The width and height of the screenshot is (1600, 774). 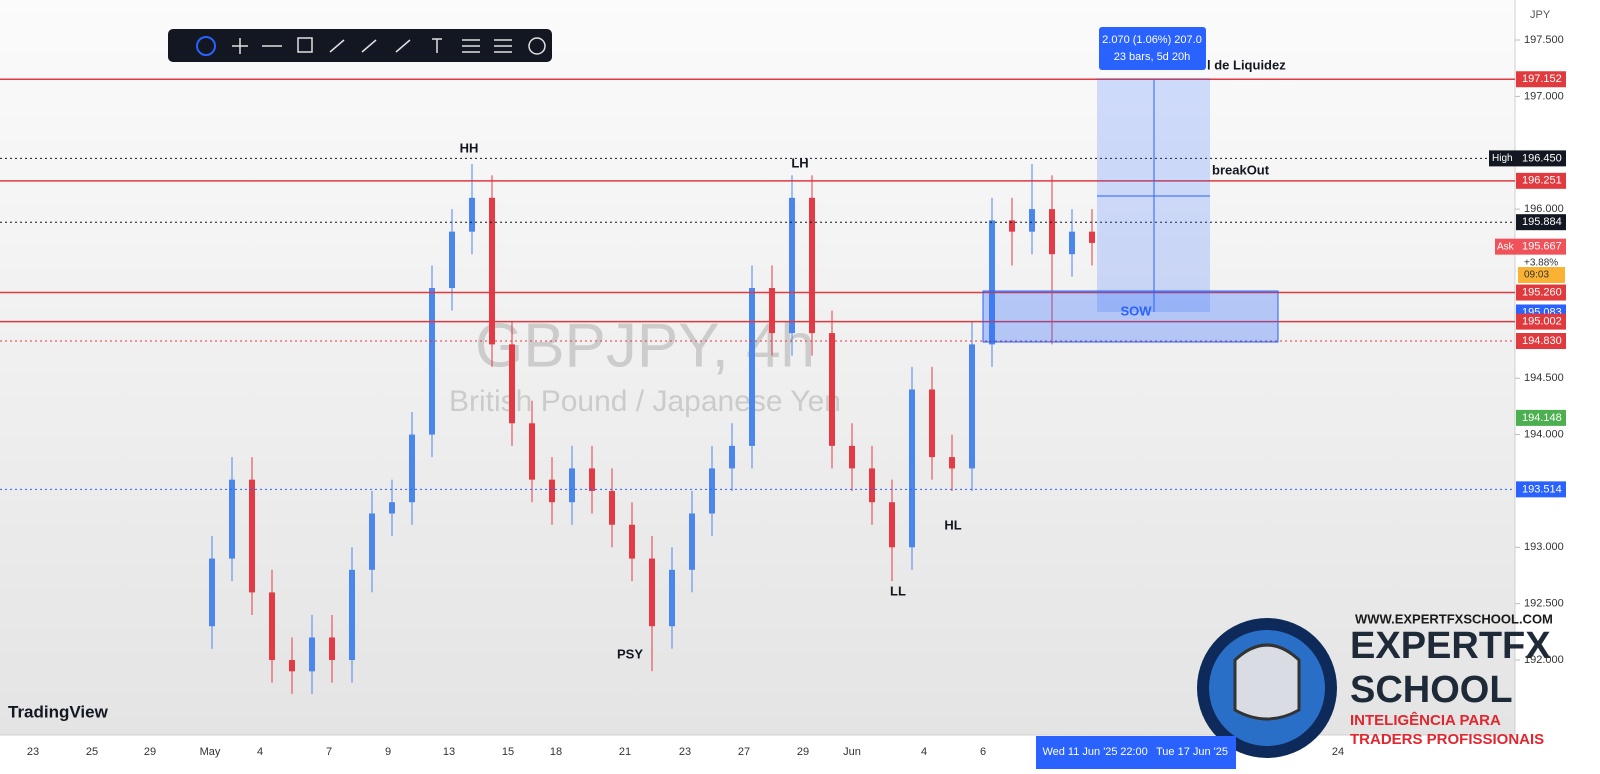 What do you see at coordinates (1544, 660) in the screenshot?
I see `y-tick-label: 192.000` at bounding box center [1544, 660].